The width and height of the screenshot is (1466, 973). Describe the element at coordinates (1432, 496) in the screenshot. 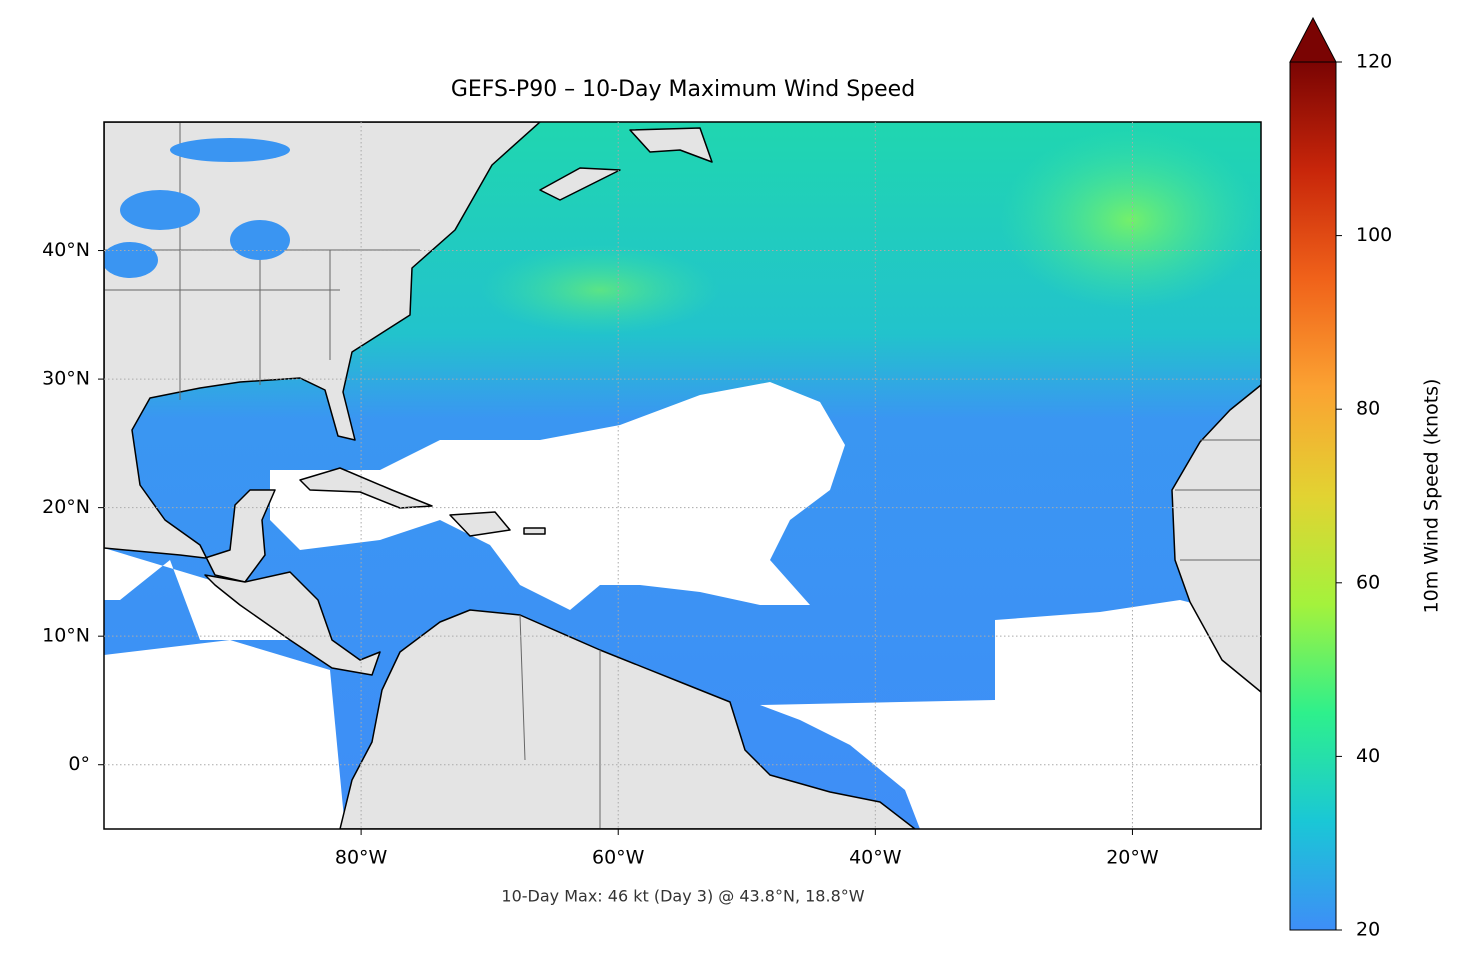

I see `colorbar-label: 10m Wind Speed (knots)` at that location.